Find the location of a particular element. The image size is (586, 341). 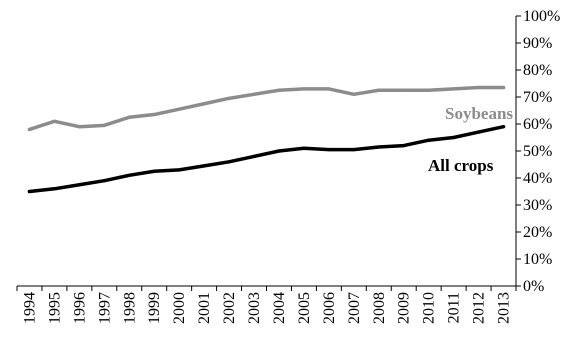

y-tick-label: 10% is located at coordinates (537, 259).